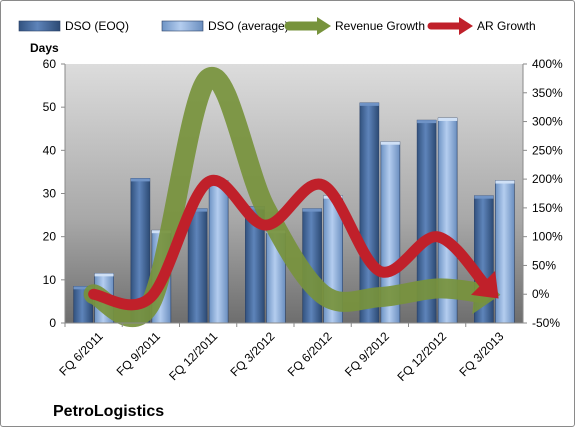  Describe the element at coordinates (367, 354) in the screenshot. I see `x-tick-label: FQ 9/2012` at that location.